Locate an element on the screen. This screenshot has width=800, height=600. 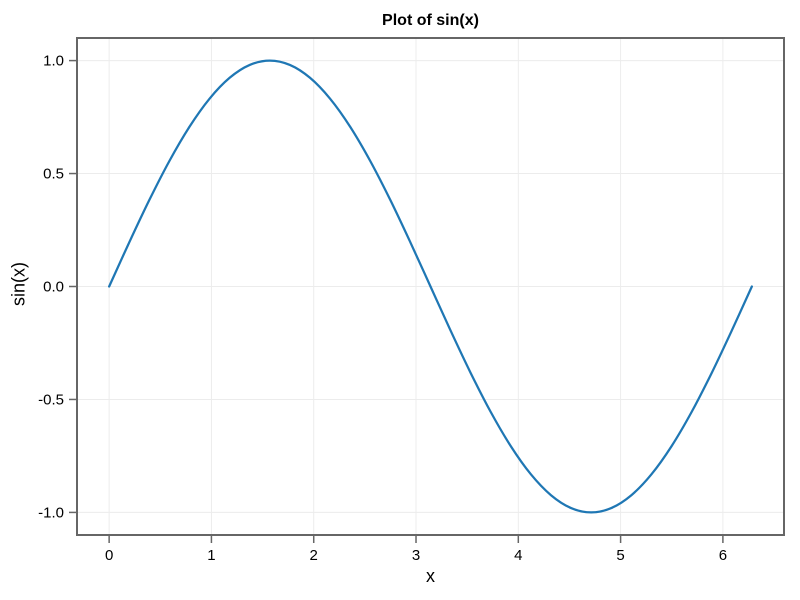
x-tick-label: 1 is located at coordinates (211, 555).